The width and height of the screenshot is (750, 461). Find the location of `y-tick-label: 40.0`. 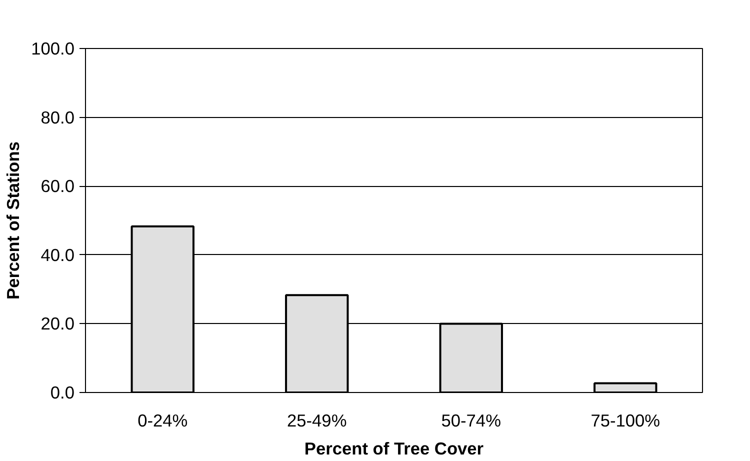

y-tick-label: 40.0 is located at coordinates (57, 254).